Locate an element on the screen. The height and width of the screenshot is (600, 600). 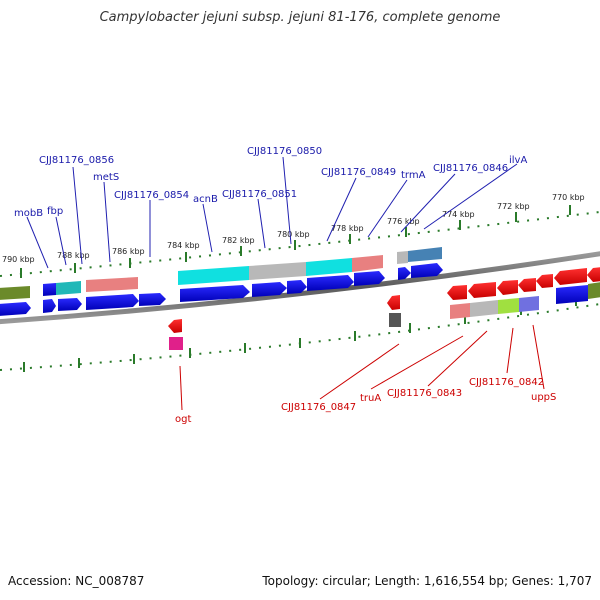
gene-label-fbp: fbp is located at coordinates (55, 211).